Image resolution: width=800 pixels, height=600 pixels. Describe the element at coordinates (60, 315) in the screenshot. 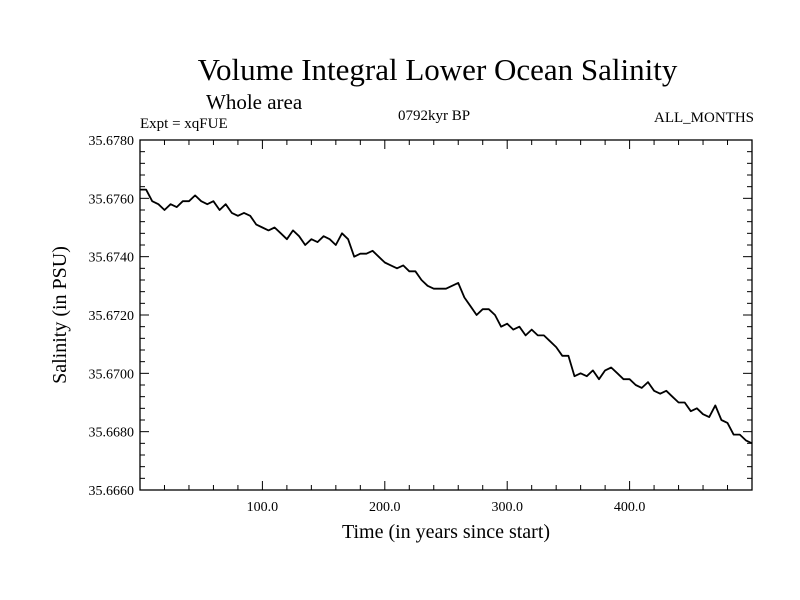

I see `y-axis-label: Salinity (in PSU)` at that location.